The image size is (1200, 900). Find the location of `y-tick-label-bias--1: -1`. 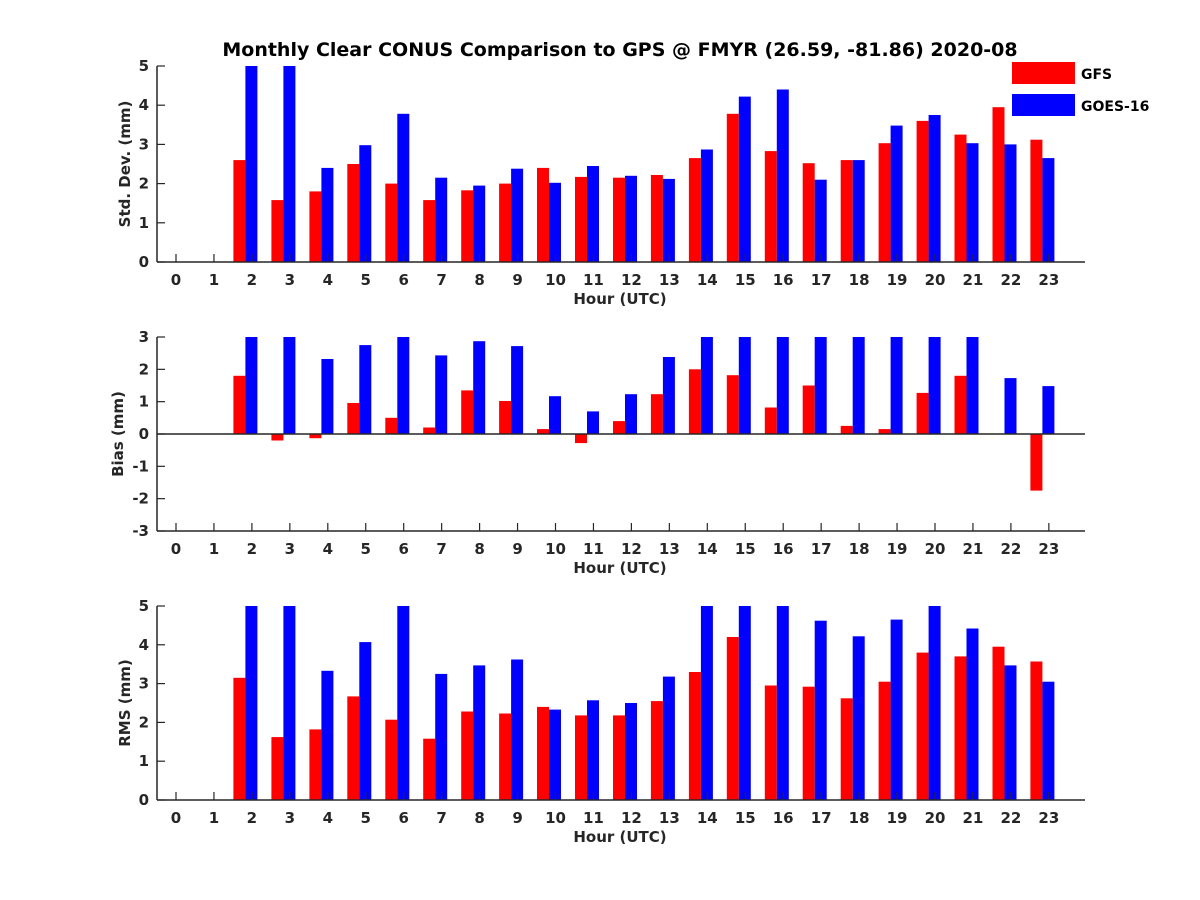

y-tick-label-bias--1: -1 is located at coordinates (140, 466).